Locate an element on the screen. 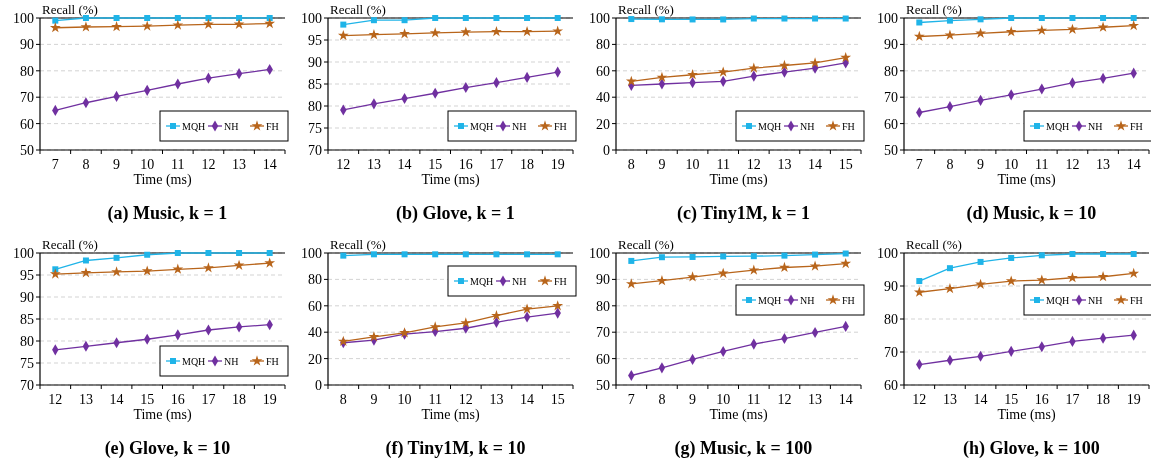 This screenshot has height=464, width=1151. y-tick-label: 95 is located at coordinates (27, 275).